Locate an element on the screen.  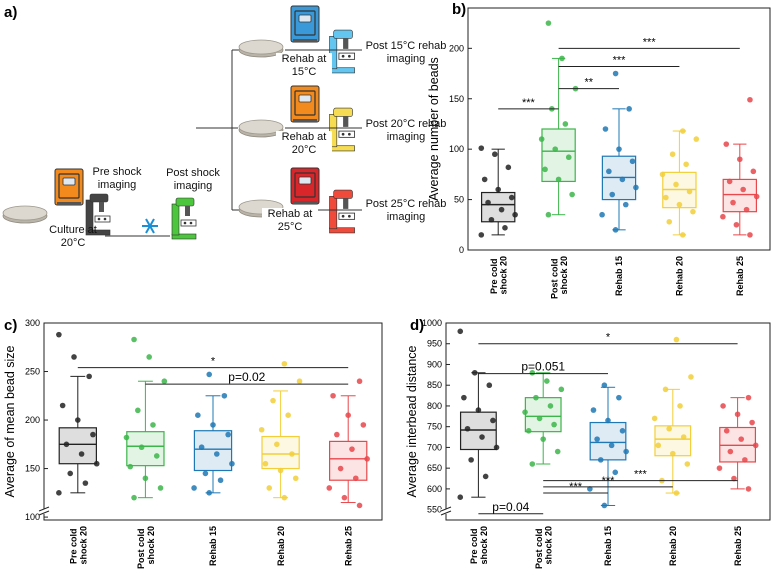
diagram-text: Pre shock imaging is located at coordinates (117, 178).